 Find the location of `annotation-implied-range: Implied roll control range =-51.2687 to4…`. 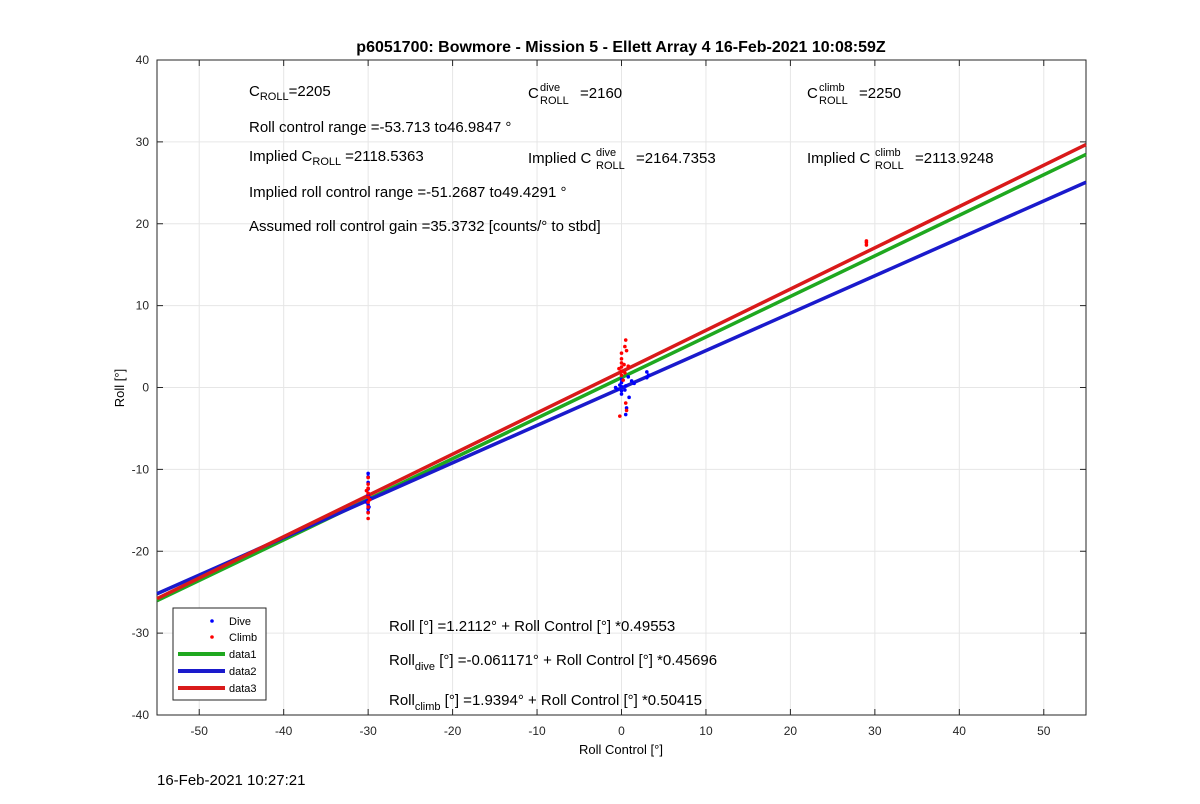

annotation-implied-range: Implied roll control range =-51.2687 to4… is located at coordinates (407, 192).